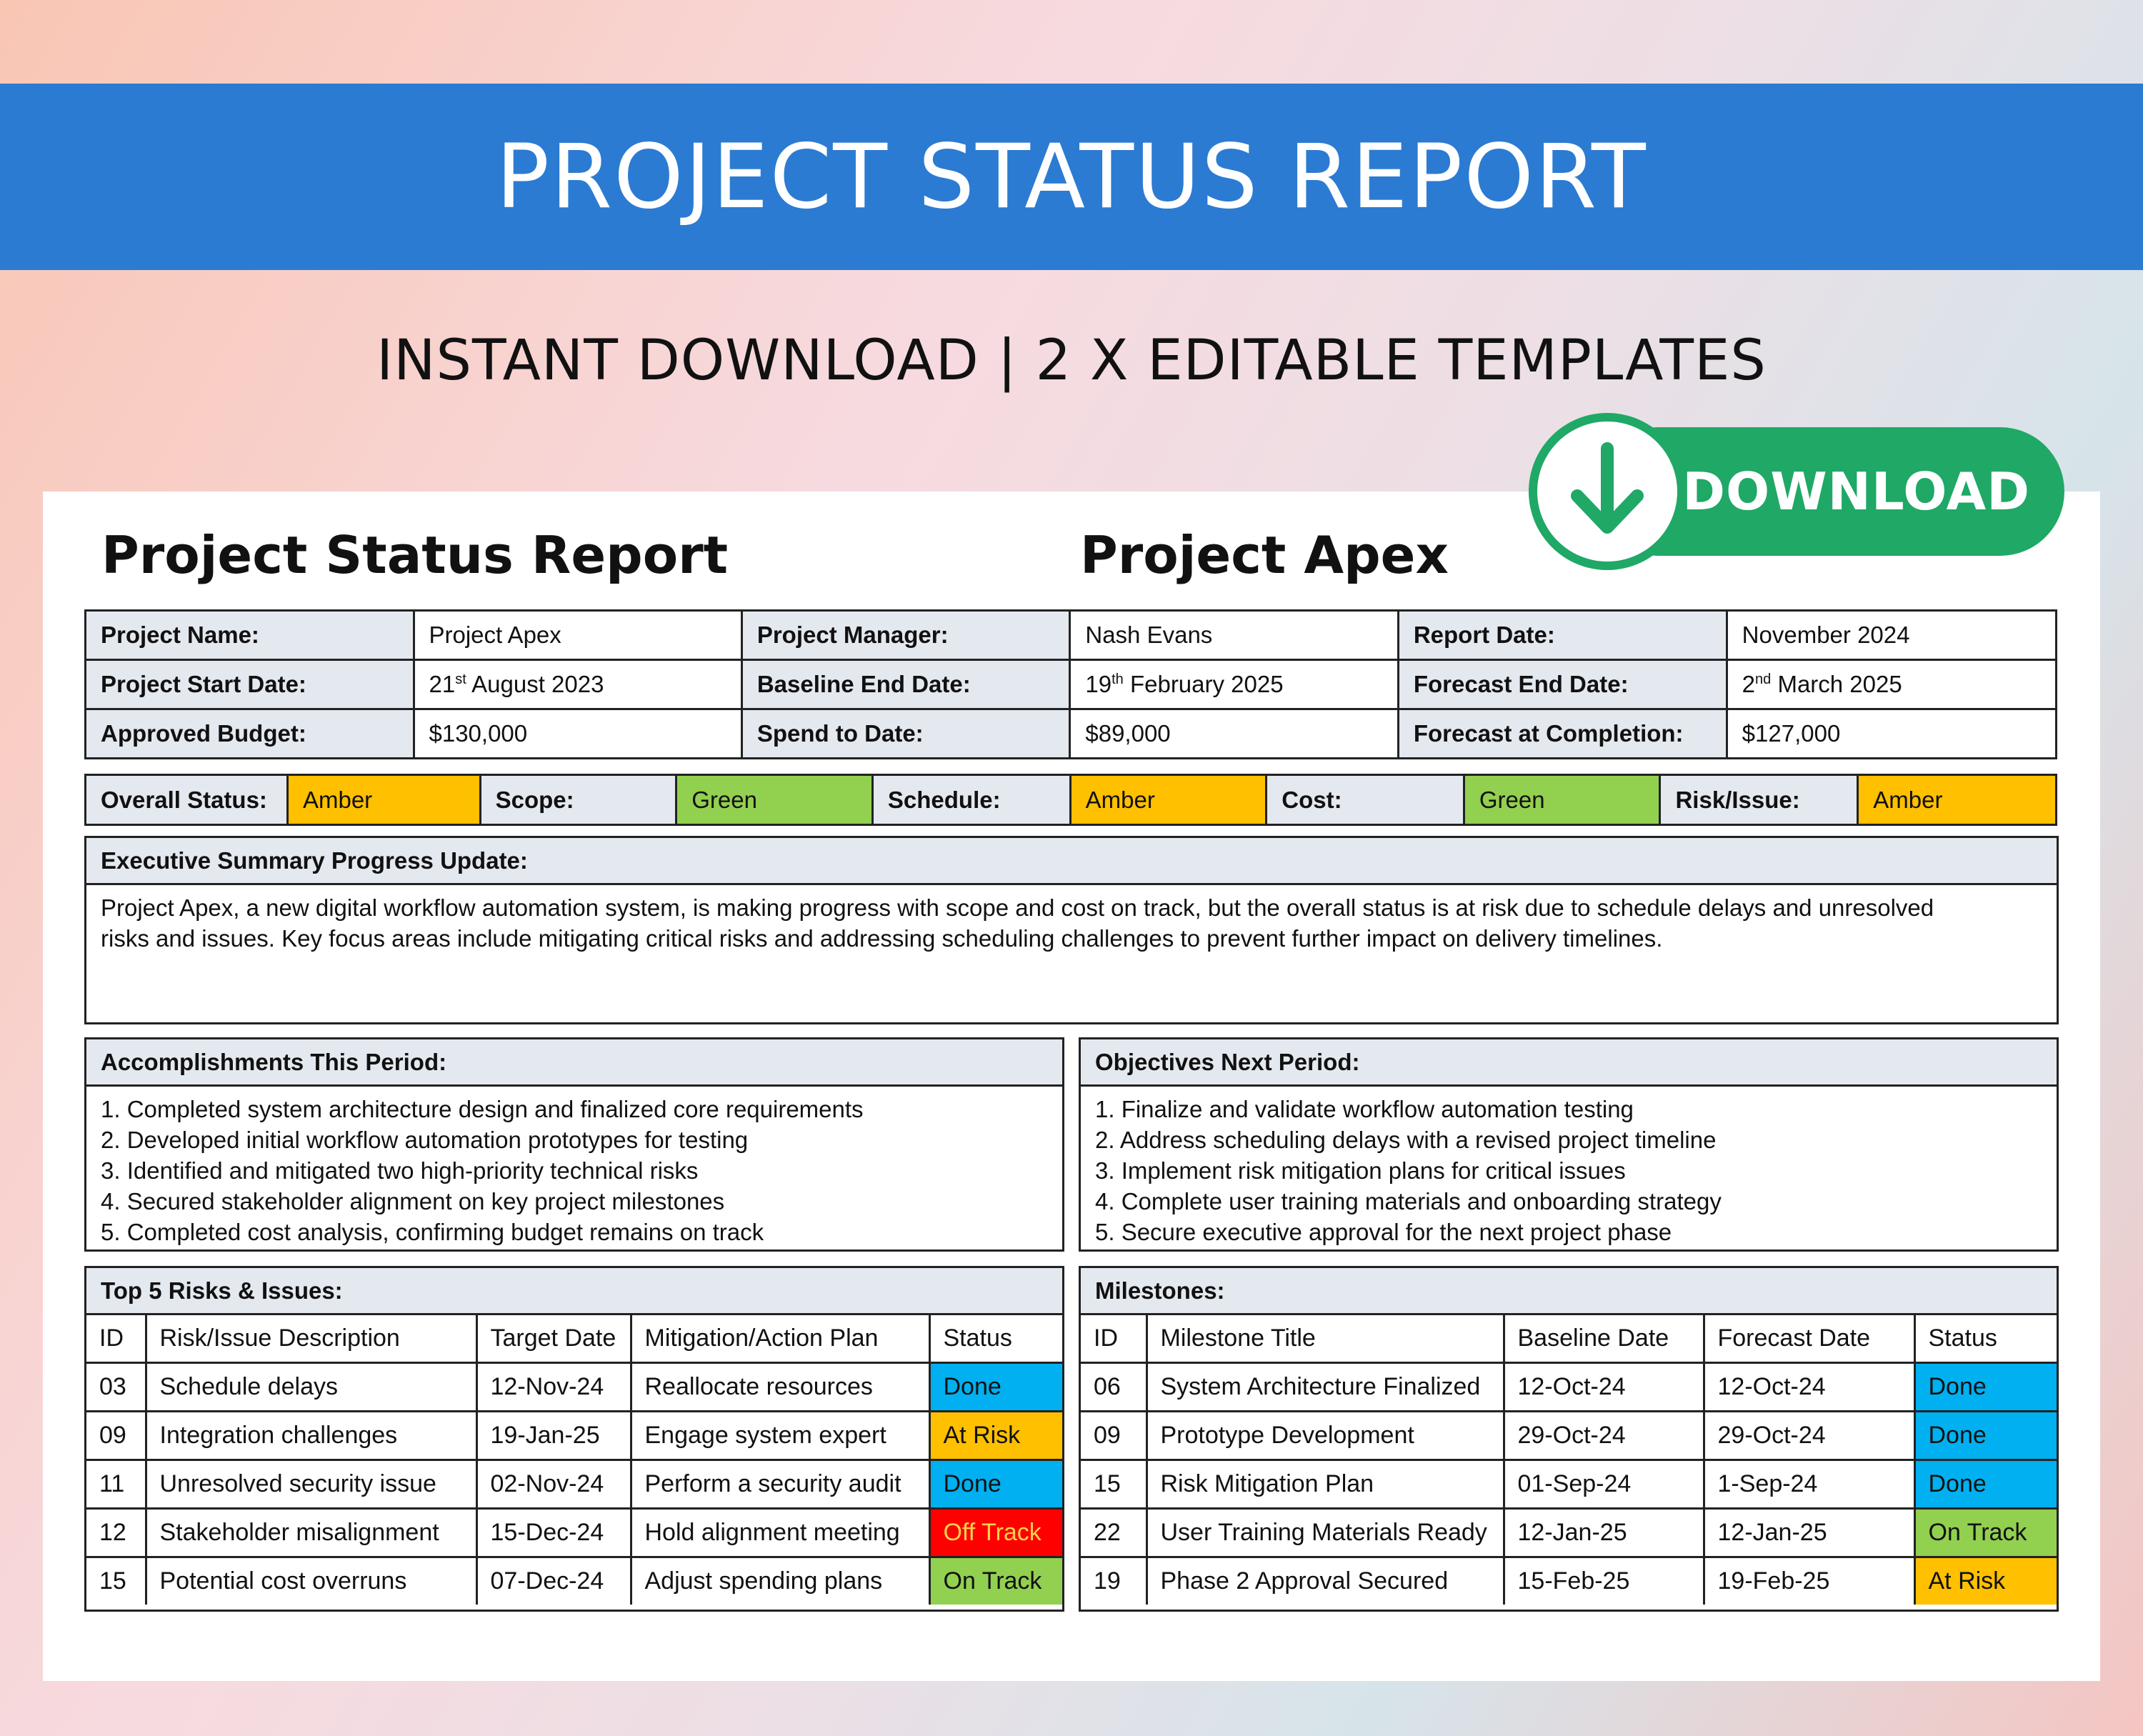  What do you see at coordinates (1603, 1532) in the screenshot?
I see `milestone-baseline-date: 12-Jan-25` at bounding box center [1603, 1532].